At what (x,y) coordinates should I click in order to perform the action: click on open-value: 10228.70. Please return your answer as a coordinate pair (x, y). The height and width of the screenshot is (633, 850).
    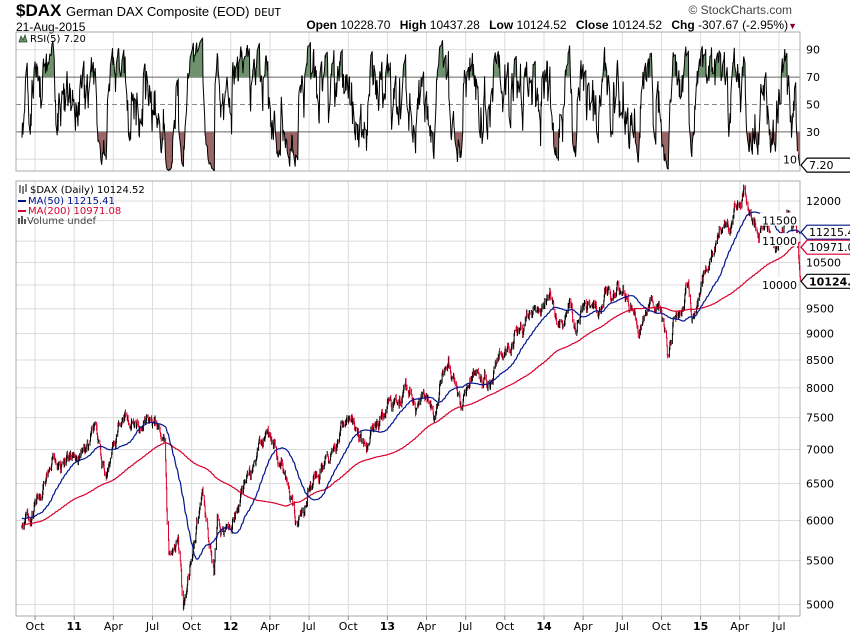
    Looking at the image, I should click on (365, 25).